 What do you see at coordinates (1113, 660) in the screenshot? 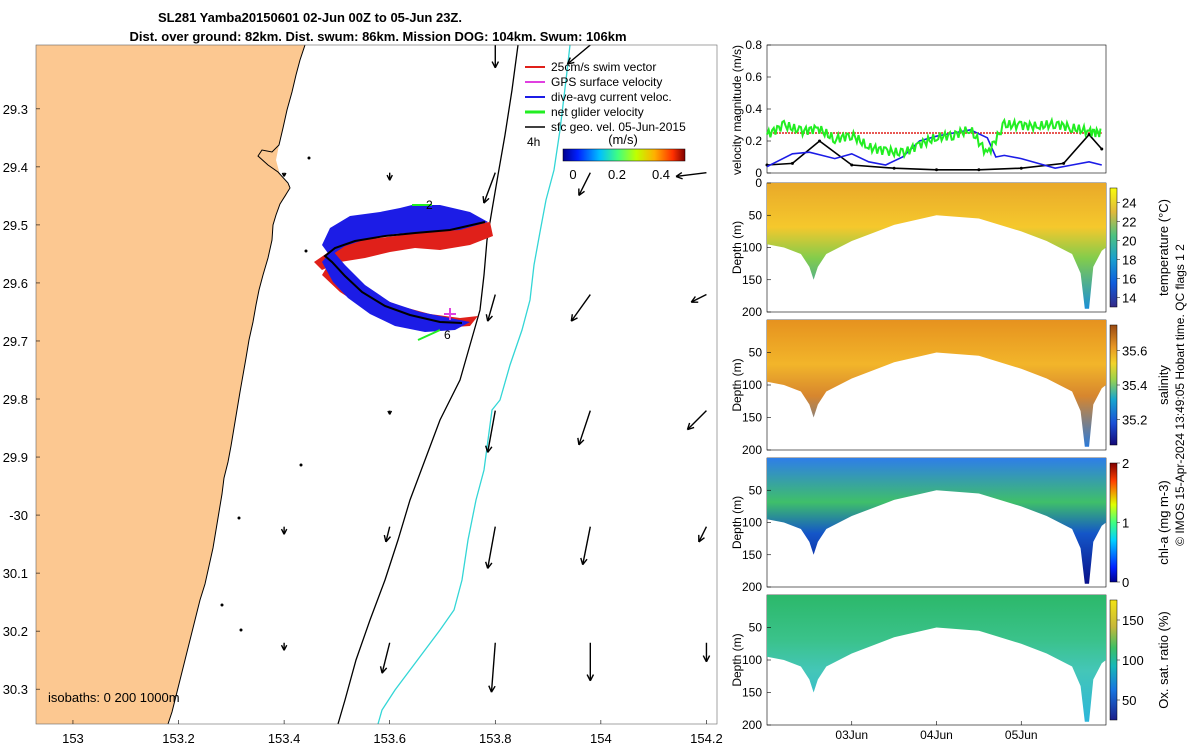
I see `section-colorbar` at bounding box center [1113, 660].